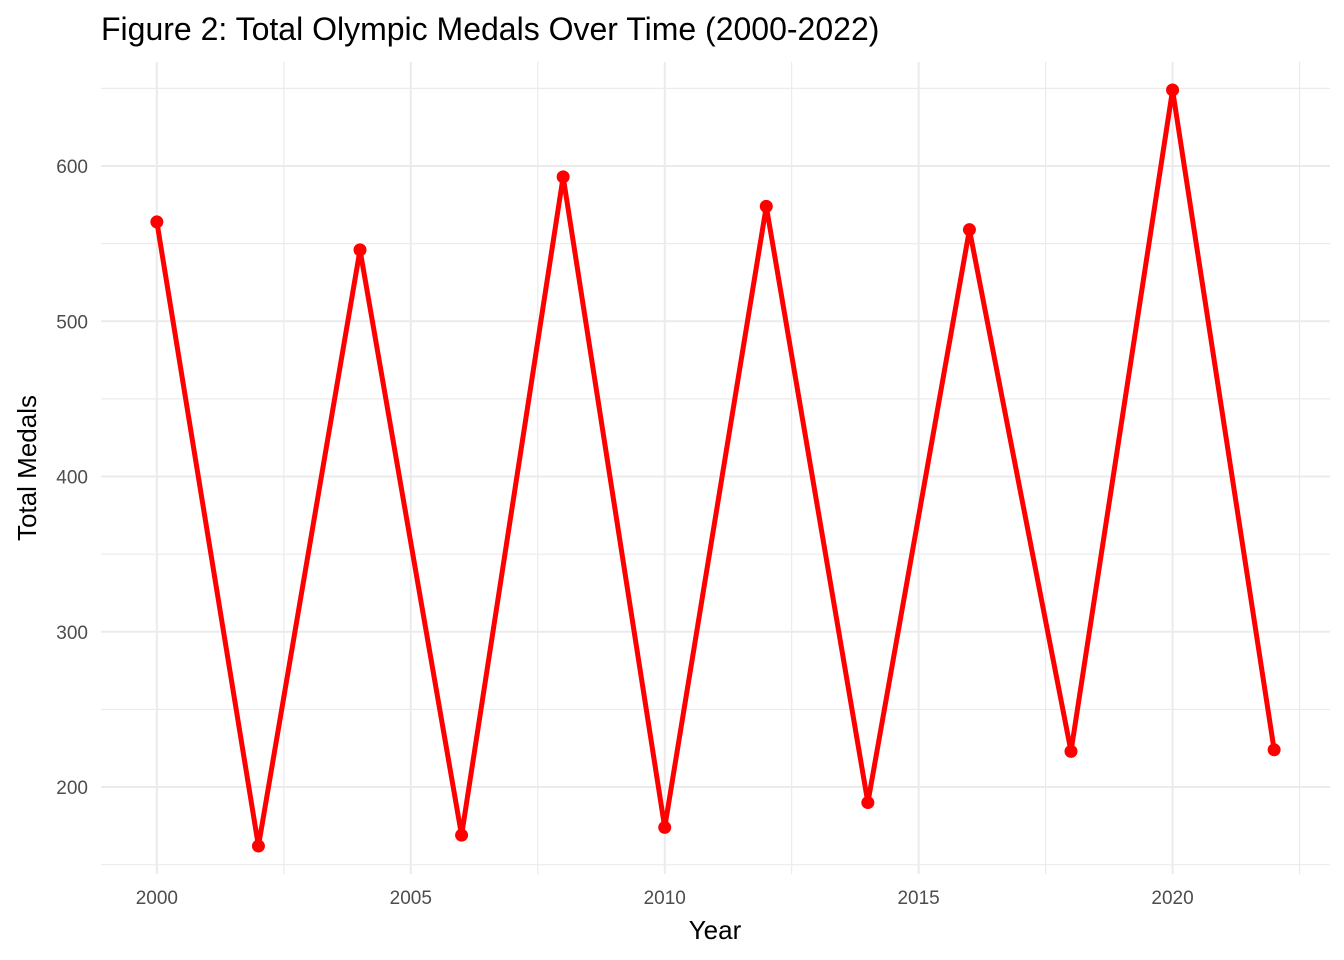  What do you see at coordinates (72, 633) in the screenshot?
I see `y-tick-label: 300` at bounding box center [72, 633].